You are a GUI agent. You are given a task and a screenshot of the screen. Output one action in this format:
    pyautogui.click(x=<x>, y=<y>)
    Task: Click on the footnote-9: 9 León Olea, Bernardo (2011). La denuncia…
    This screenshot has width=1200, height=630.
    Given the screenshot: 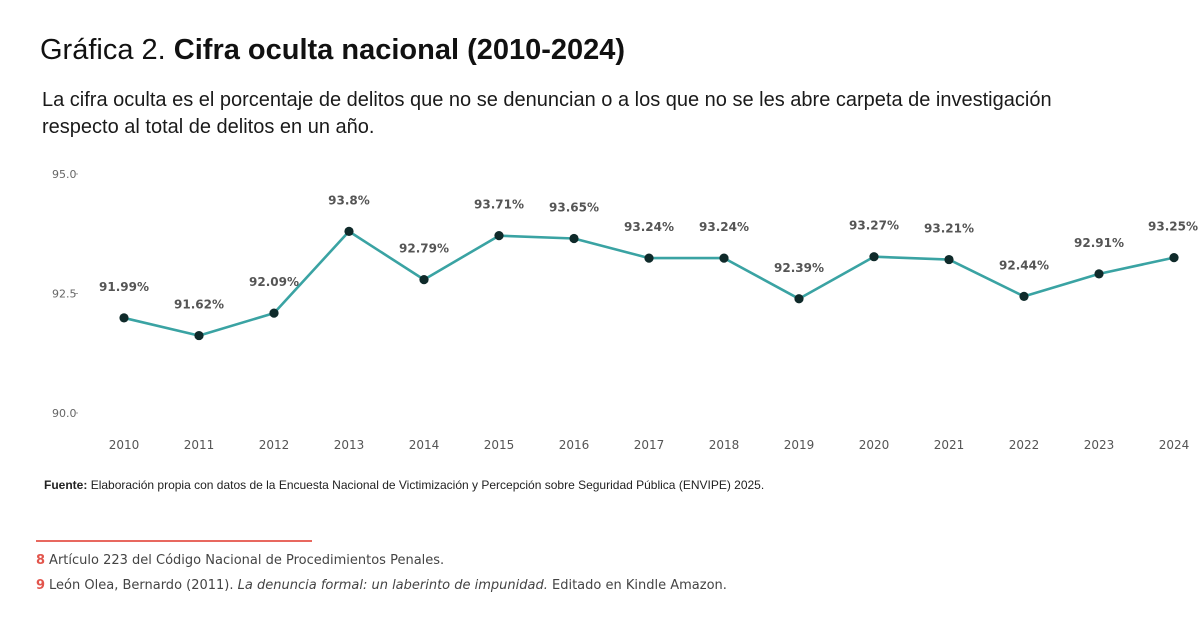 What is the action you would take?
    pyautogui.click(x=381, y=585)
    